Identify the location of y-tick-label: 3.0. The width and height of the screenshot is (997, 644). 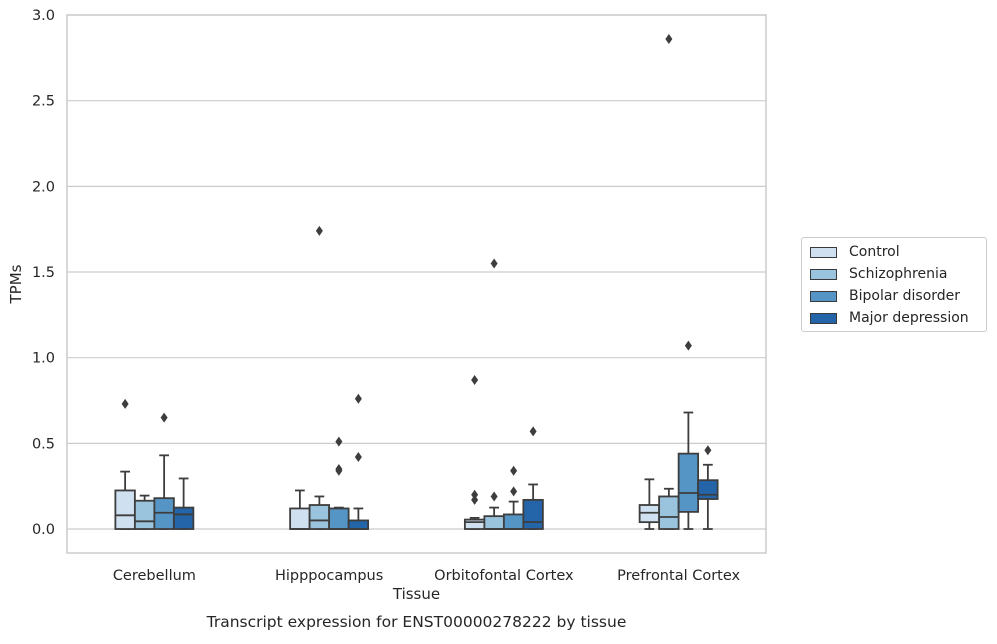
(43, 16).